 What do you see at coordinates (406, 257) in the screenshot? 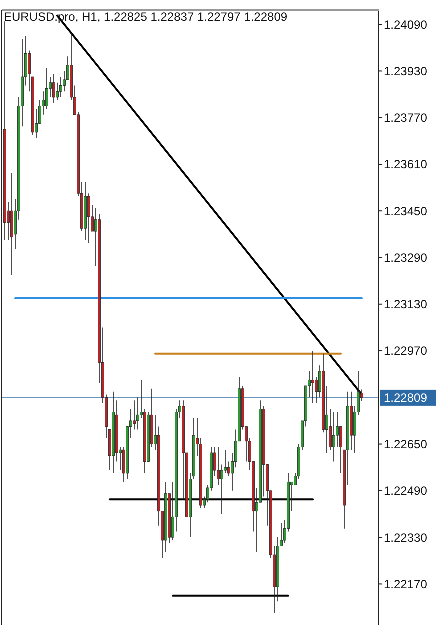
I see `y-tick-label: 1.23290` at bounding box center [406, 257].